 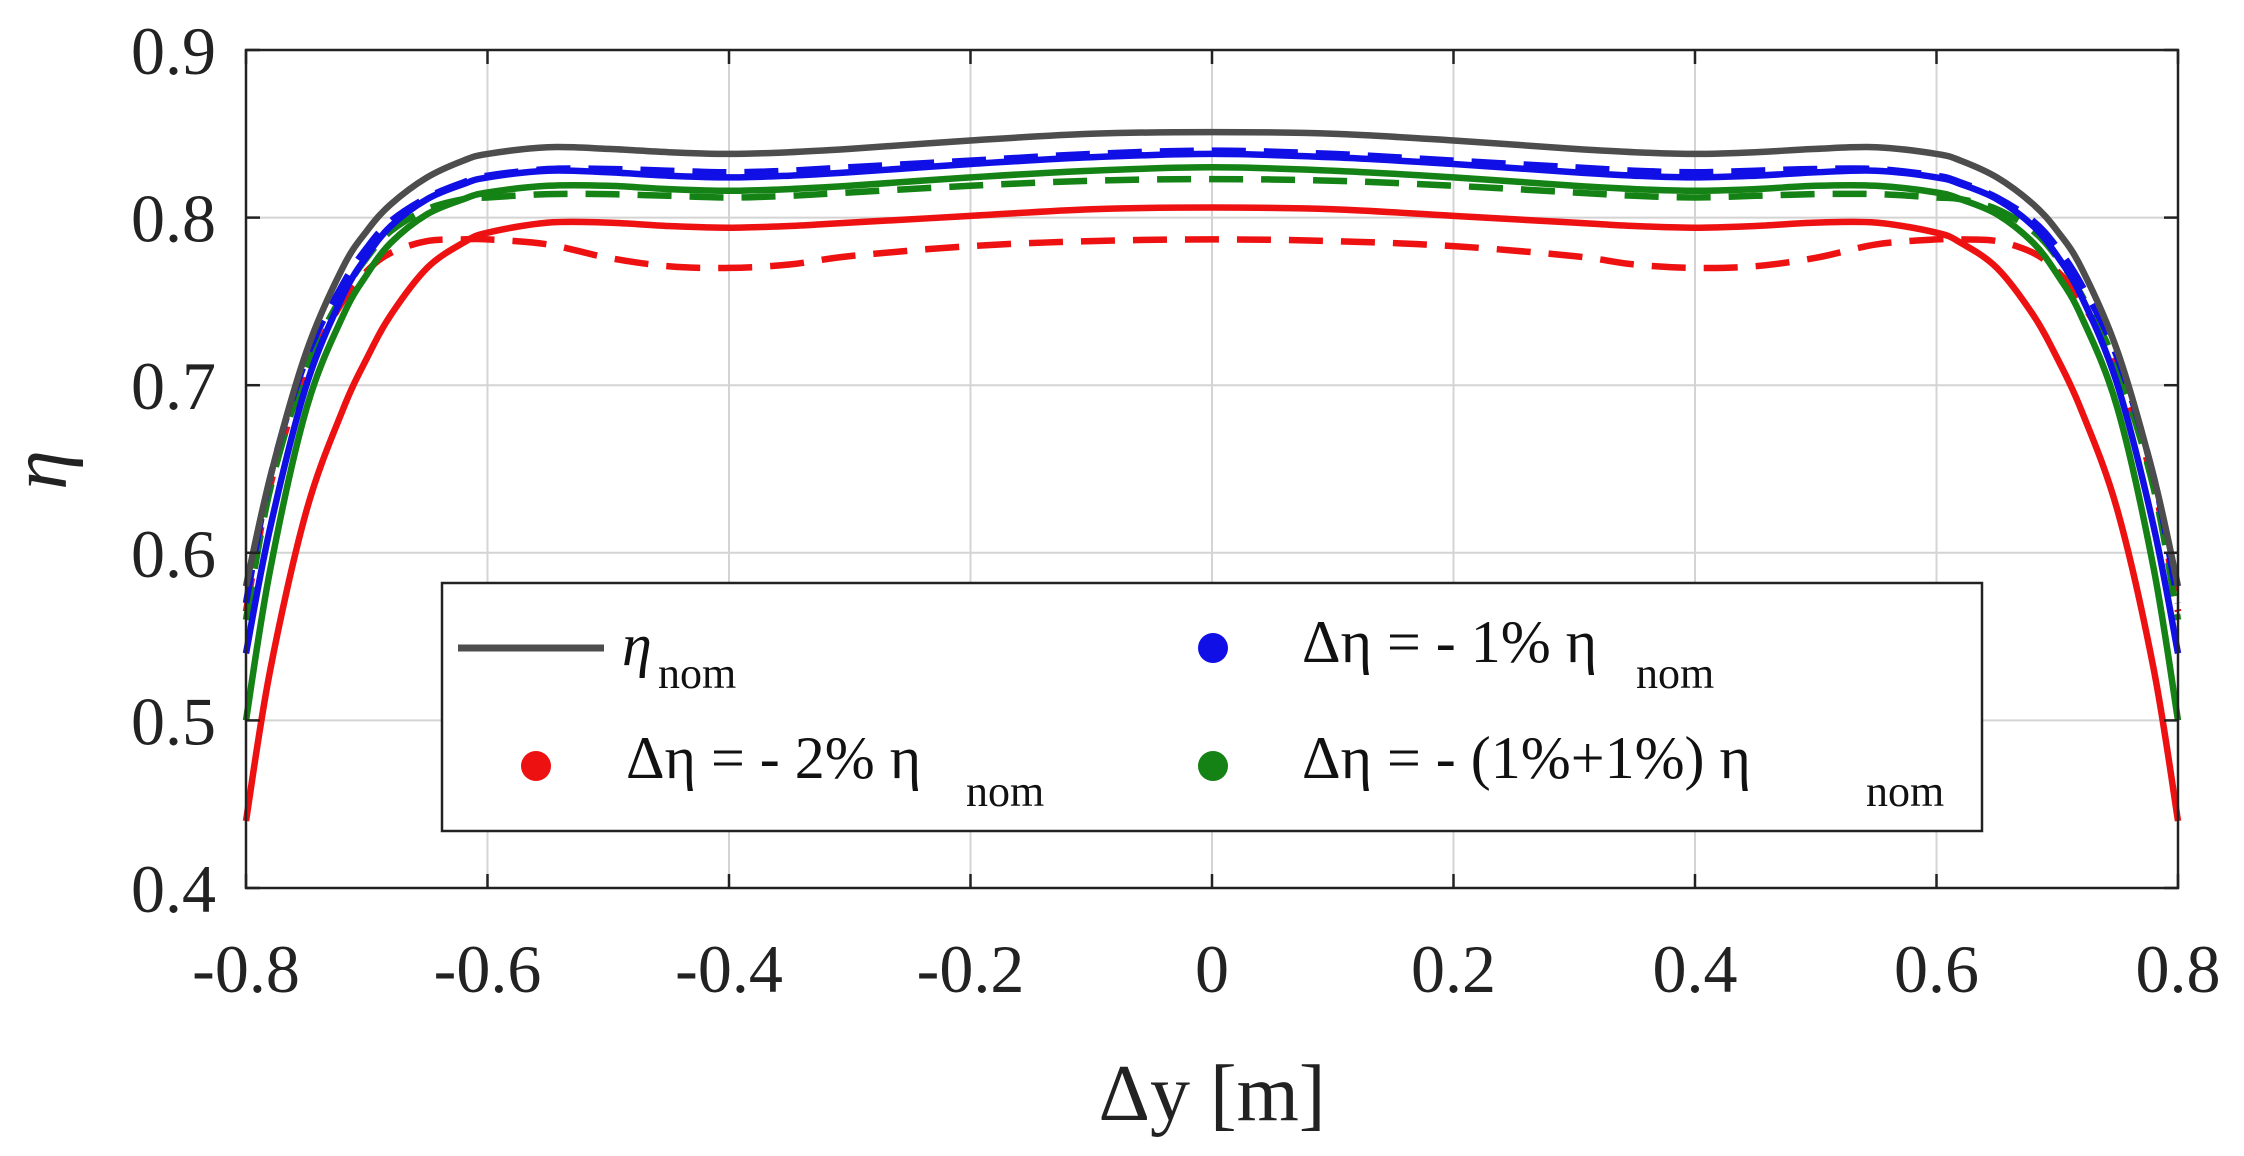 I want to click on x-tick-labels: -0.8 -0.6 -0.4 -0.2 0 0.2 0.4 0.6 0.8, so click(x=1206, y=969).